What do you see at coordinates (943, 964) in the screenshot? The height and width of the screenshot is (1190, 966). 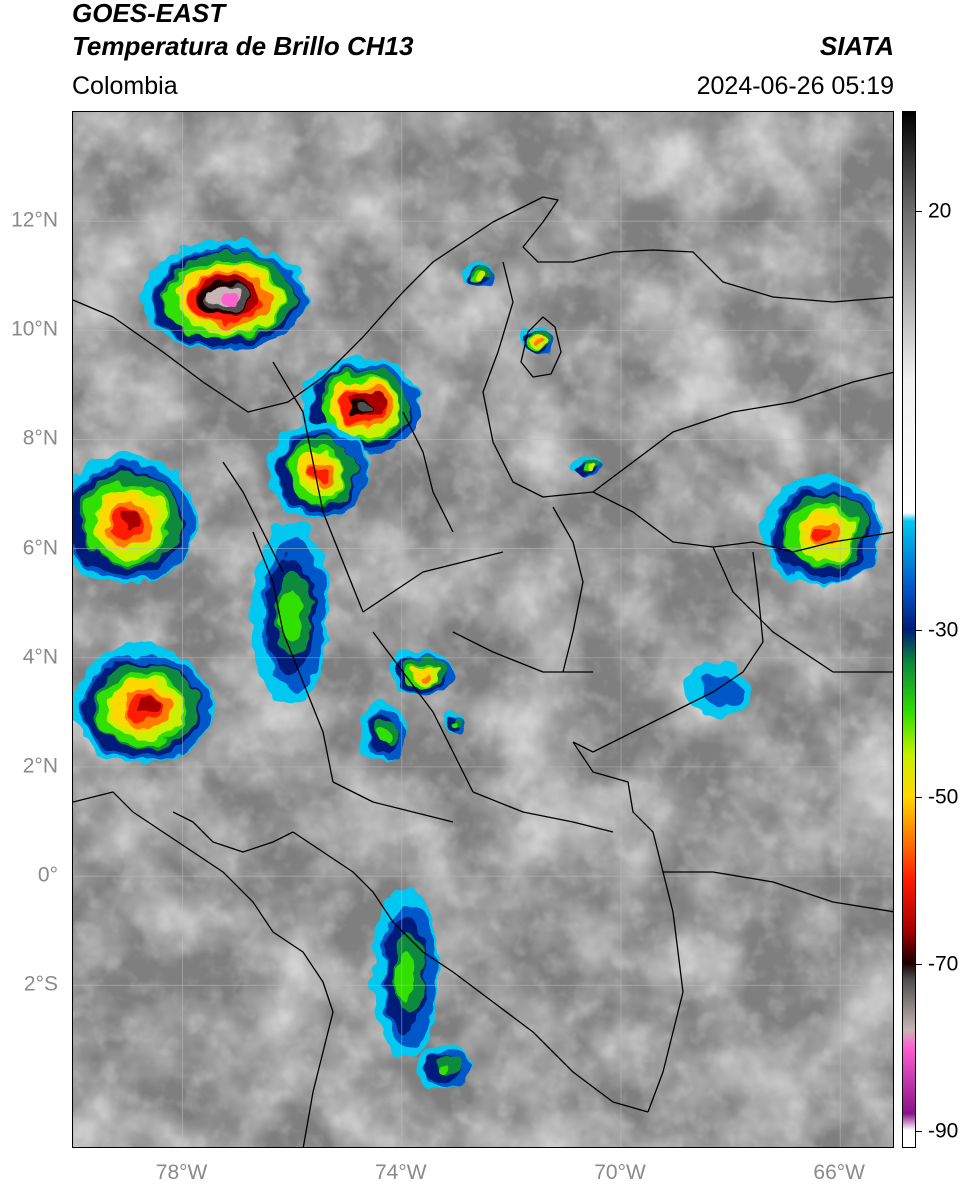 I see `colorbar-tick-label: -70` at bounding box center [943, 964].